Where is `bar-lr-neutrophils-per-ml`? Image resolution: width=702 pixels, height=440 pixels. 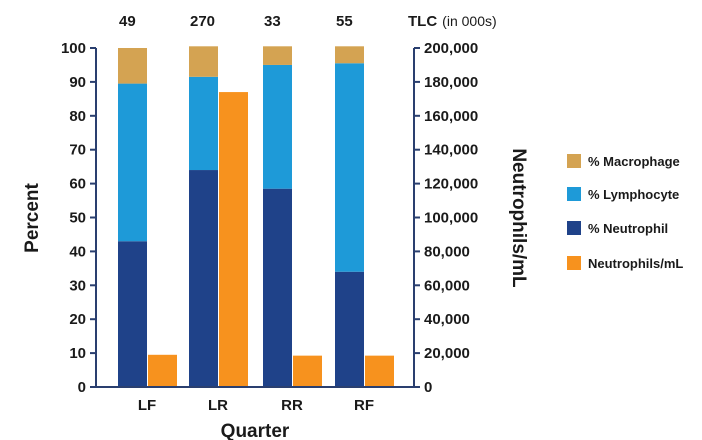 bar-lr-neutrophils-per-ml is located at coordinates (233, 239).